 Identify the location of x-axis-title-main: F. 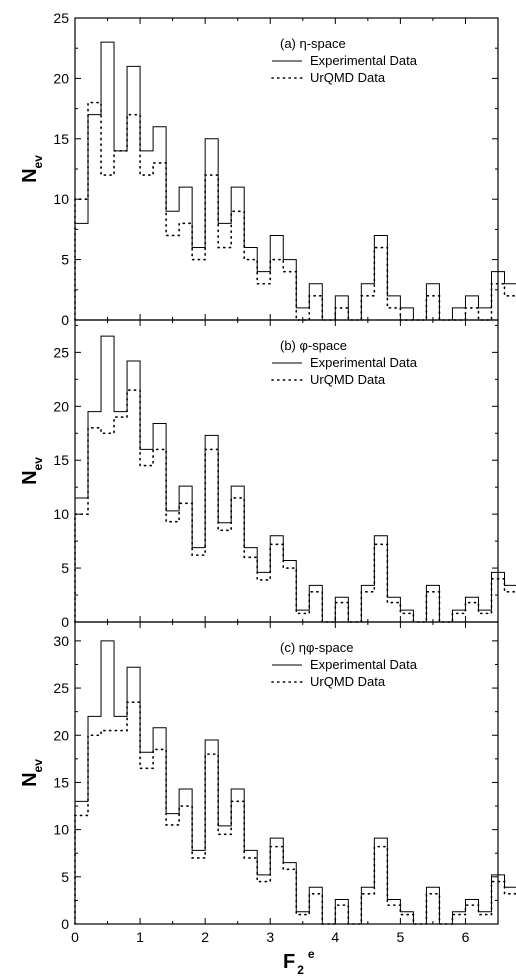
(289, 962).